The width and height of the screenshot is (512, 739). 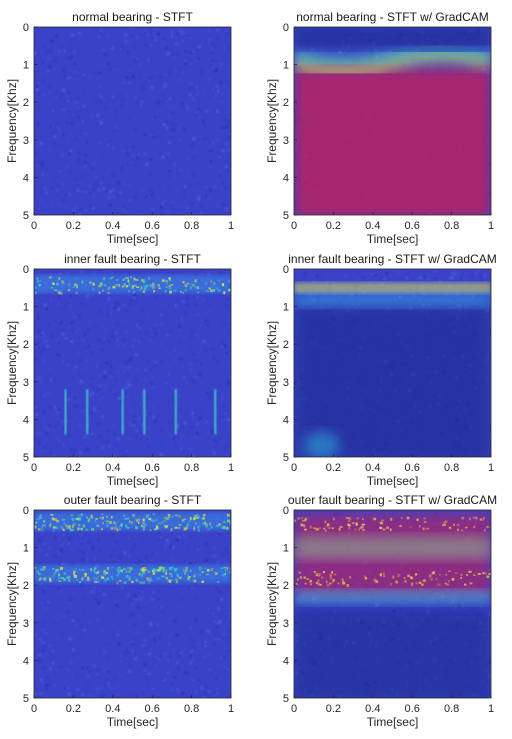 I want to click on plot-title: inner fault bearing - STFT, so click(x=132, y=259).